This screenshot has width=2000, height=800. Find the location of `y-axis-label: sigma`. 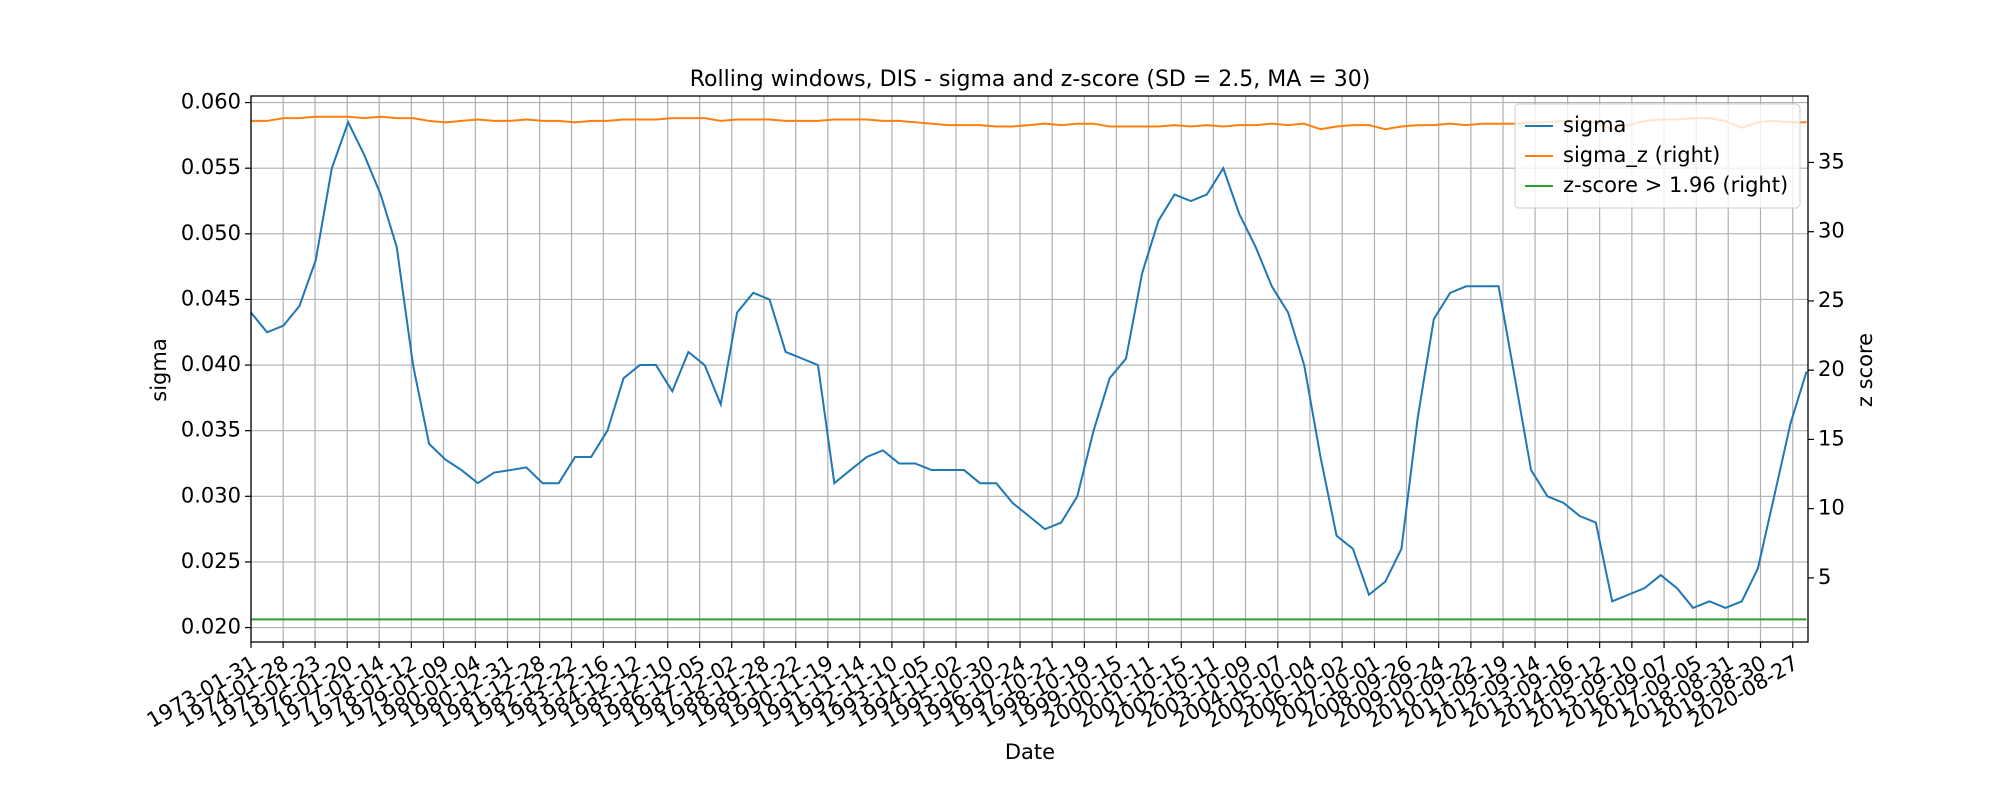

y-axis-label: sigma is located at coordinates (159, 369).